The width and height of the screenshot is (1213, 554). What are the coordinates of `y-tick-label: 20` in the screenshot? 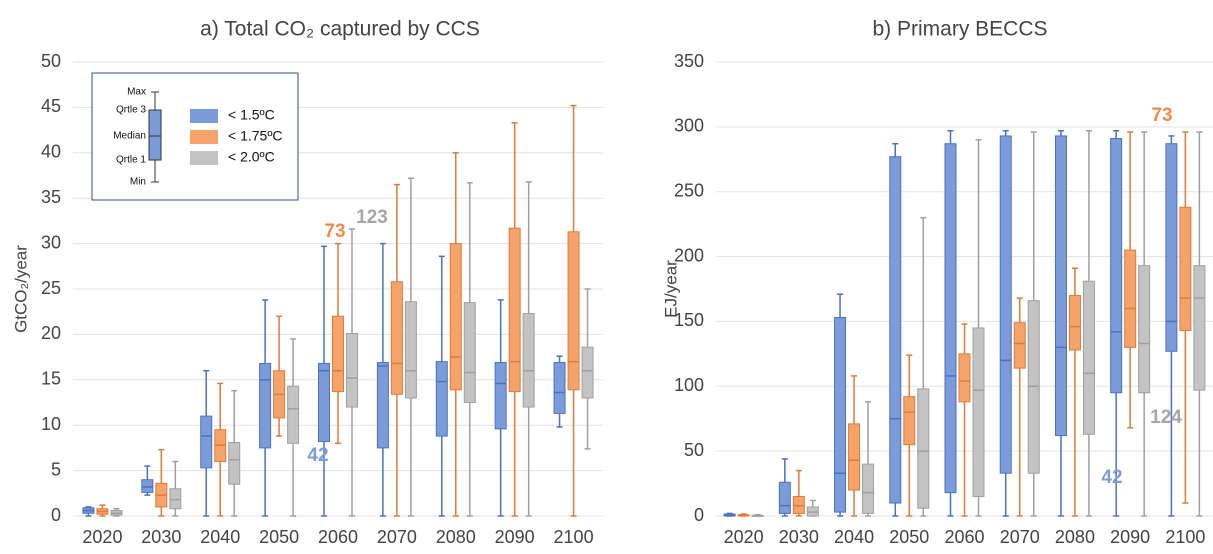 It's located at (51, 333).